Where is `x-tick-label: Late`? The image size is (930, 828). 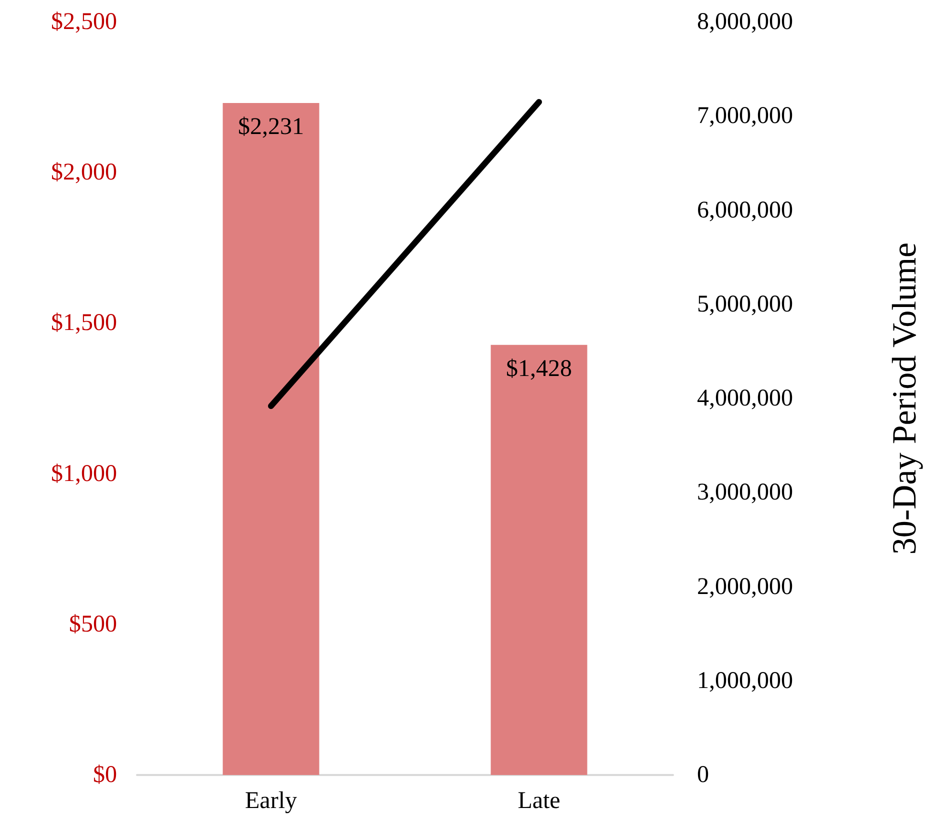 x-tick-label: Late is located at coordinates (539, 801).